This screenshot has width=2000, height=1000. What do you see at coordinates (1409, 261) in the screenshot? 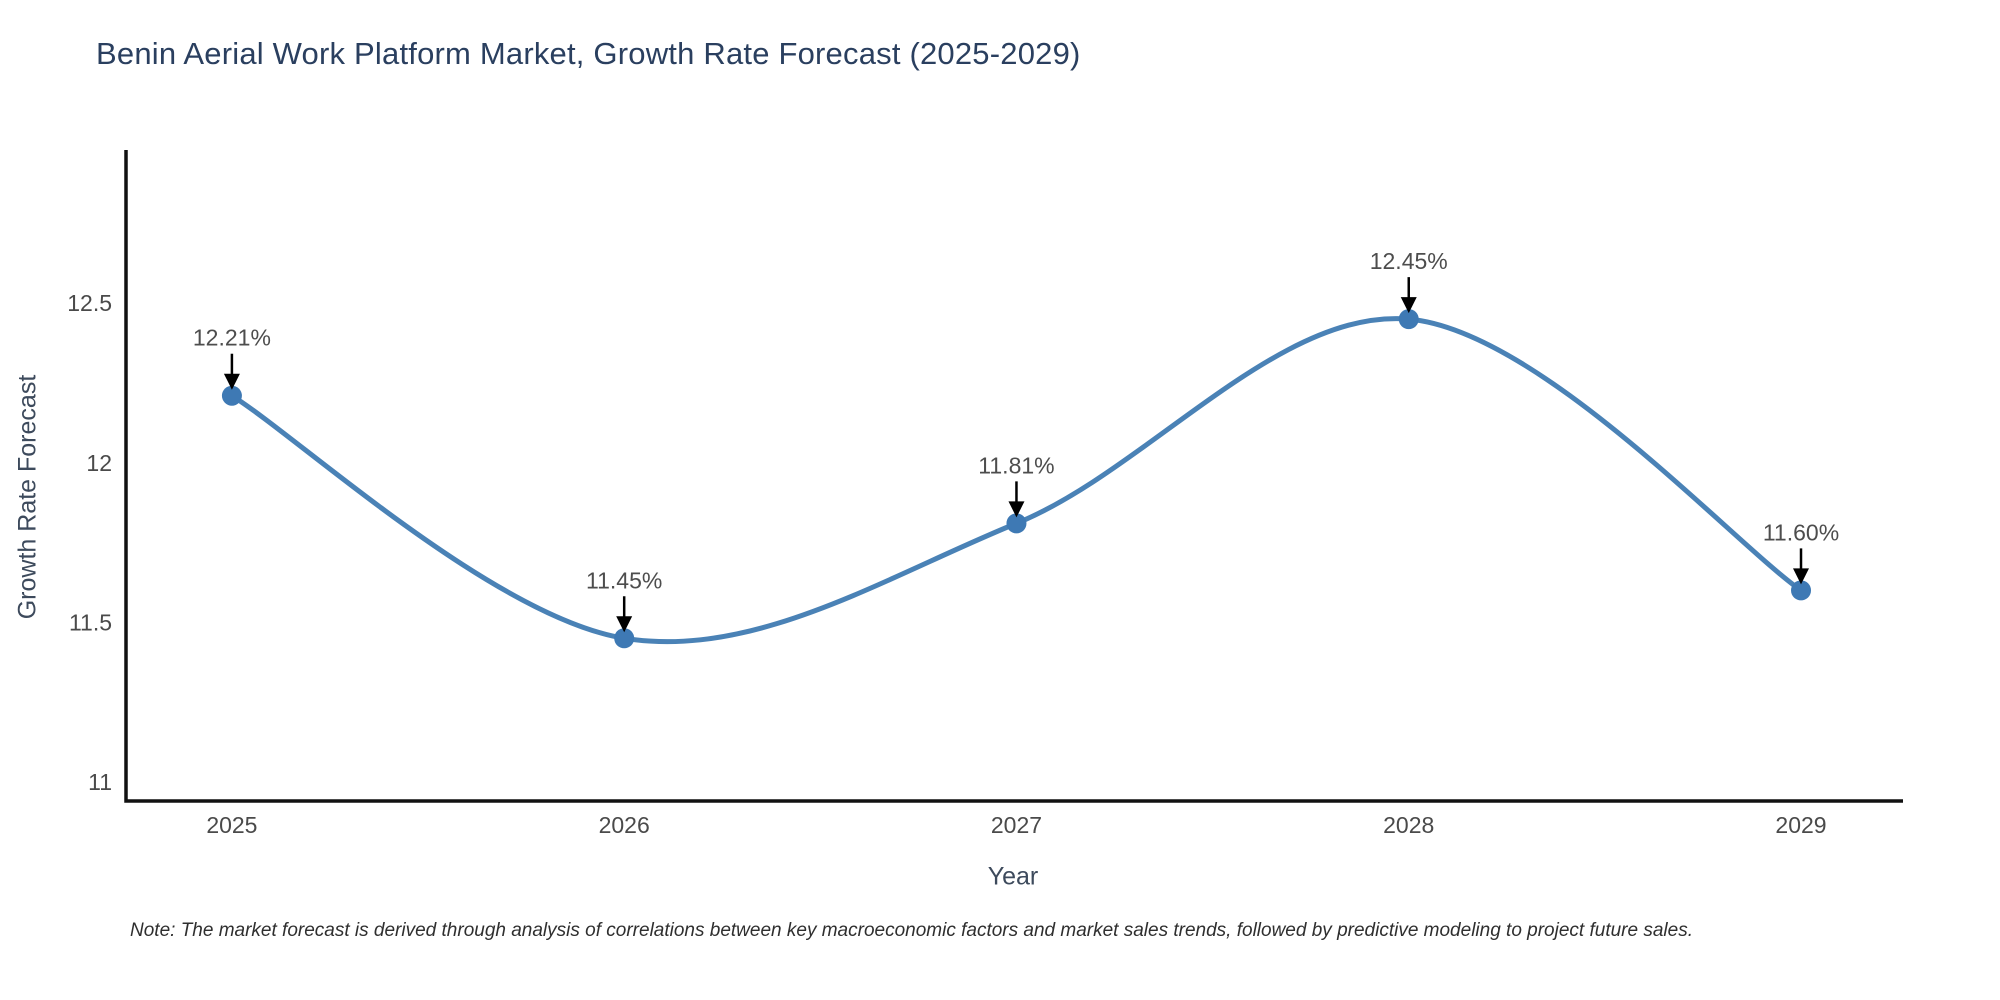
I see `data-point-label: 12.45%` at bounding box center [1409, 261].